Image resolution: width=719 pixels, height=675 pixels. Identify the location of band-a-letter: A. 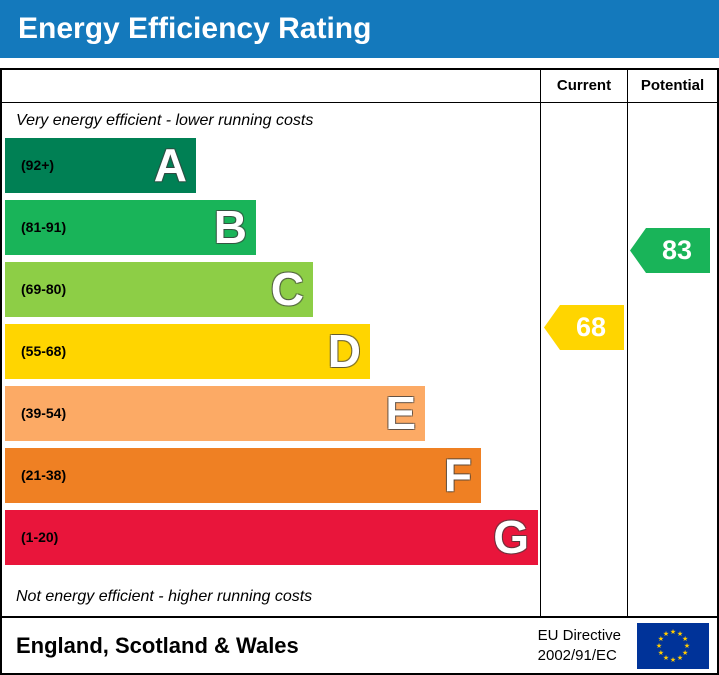
(170, 165).